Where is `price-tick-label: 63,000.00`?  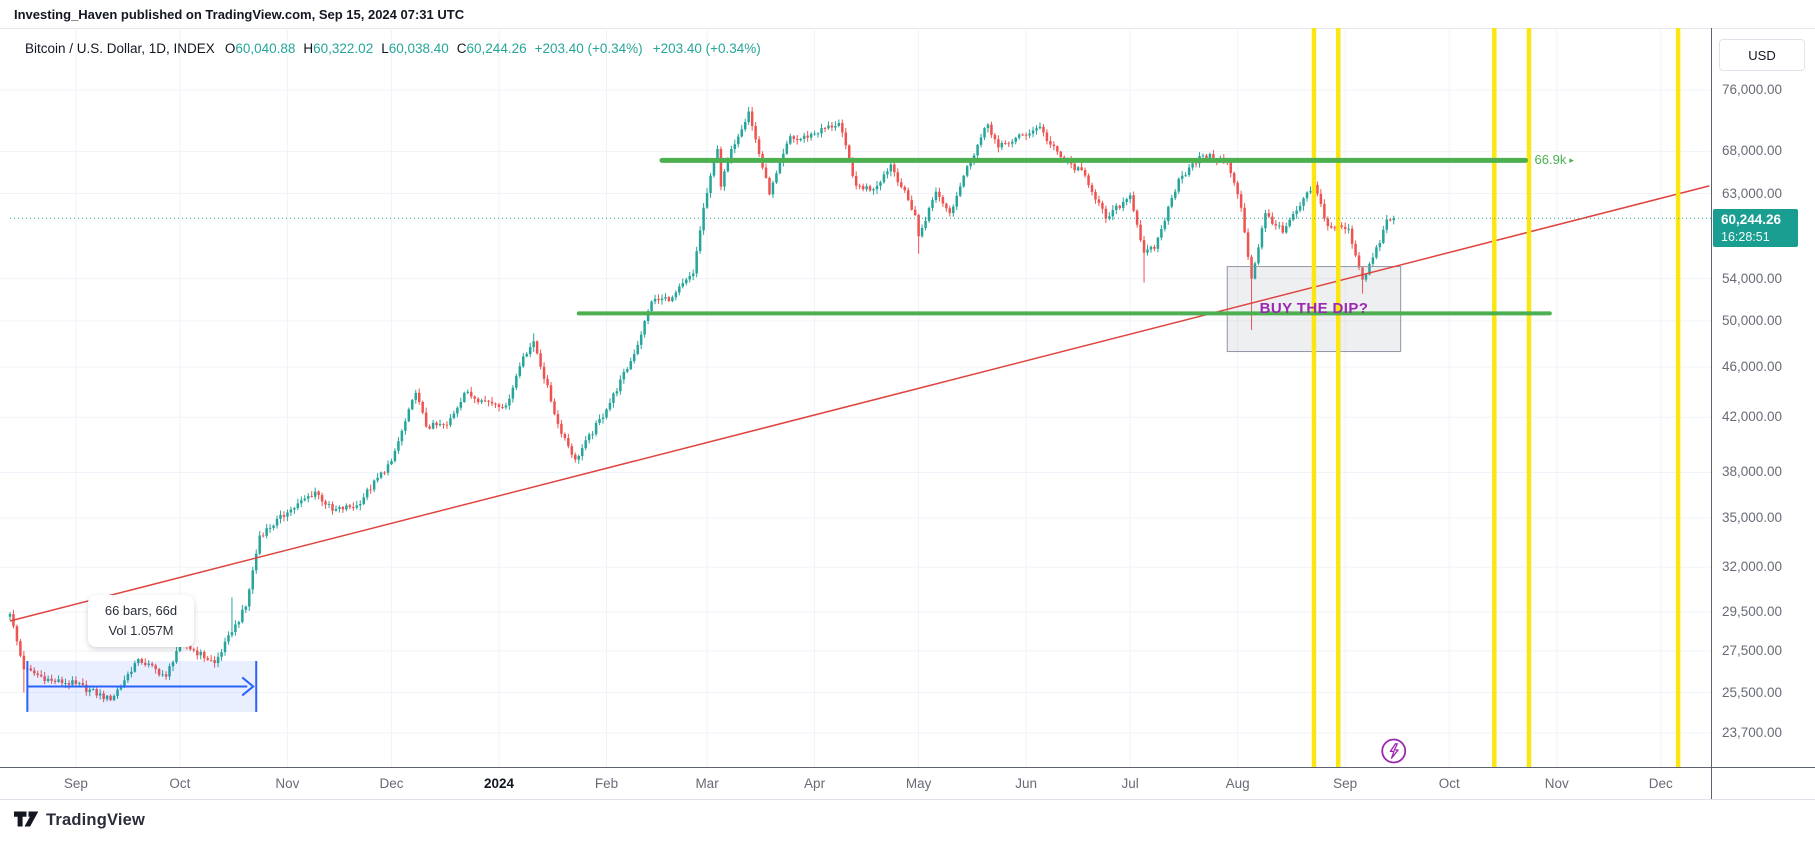 price-tick-label: 63,000.00 is located at coordinates (1752, 193).